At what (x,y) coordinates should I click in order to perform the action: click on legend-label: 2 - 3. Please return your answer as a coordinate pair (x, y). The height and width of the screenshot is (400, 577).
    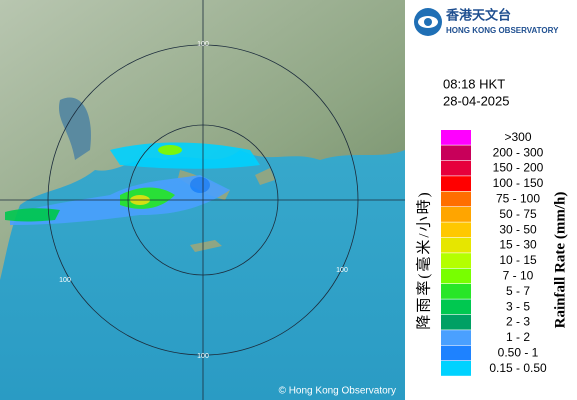
    Looking at the image, I should click on (518, 322).